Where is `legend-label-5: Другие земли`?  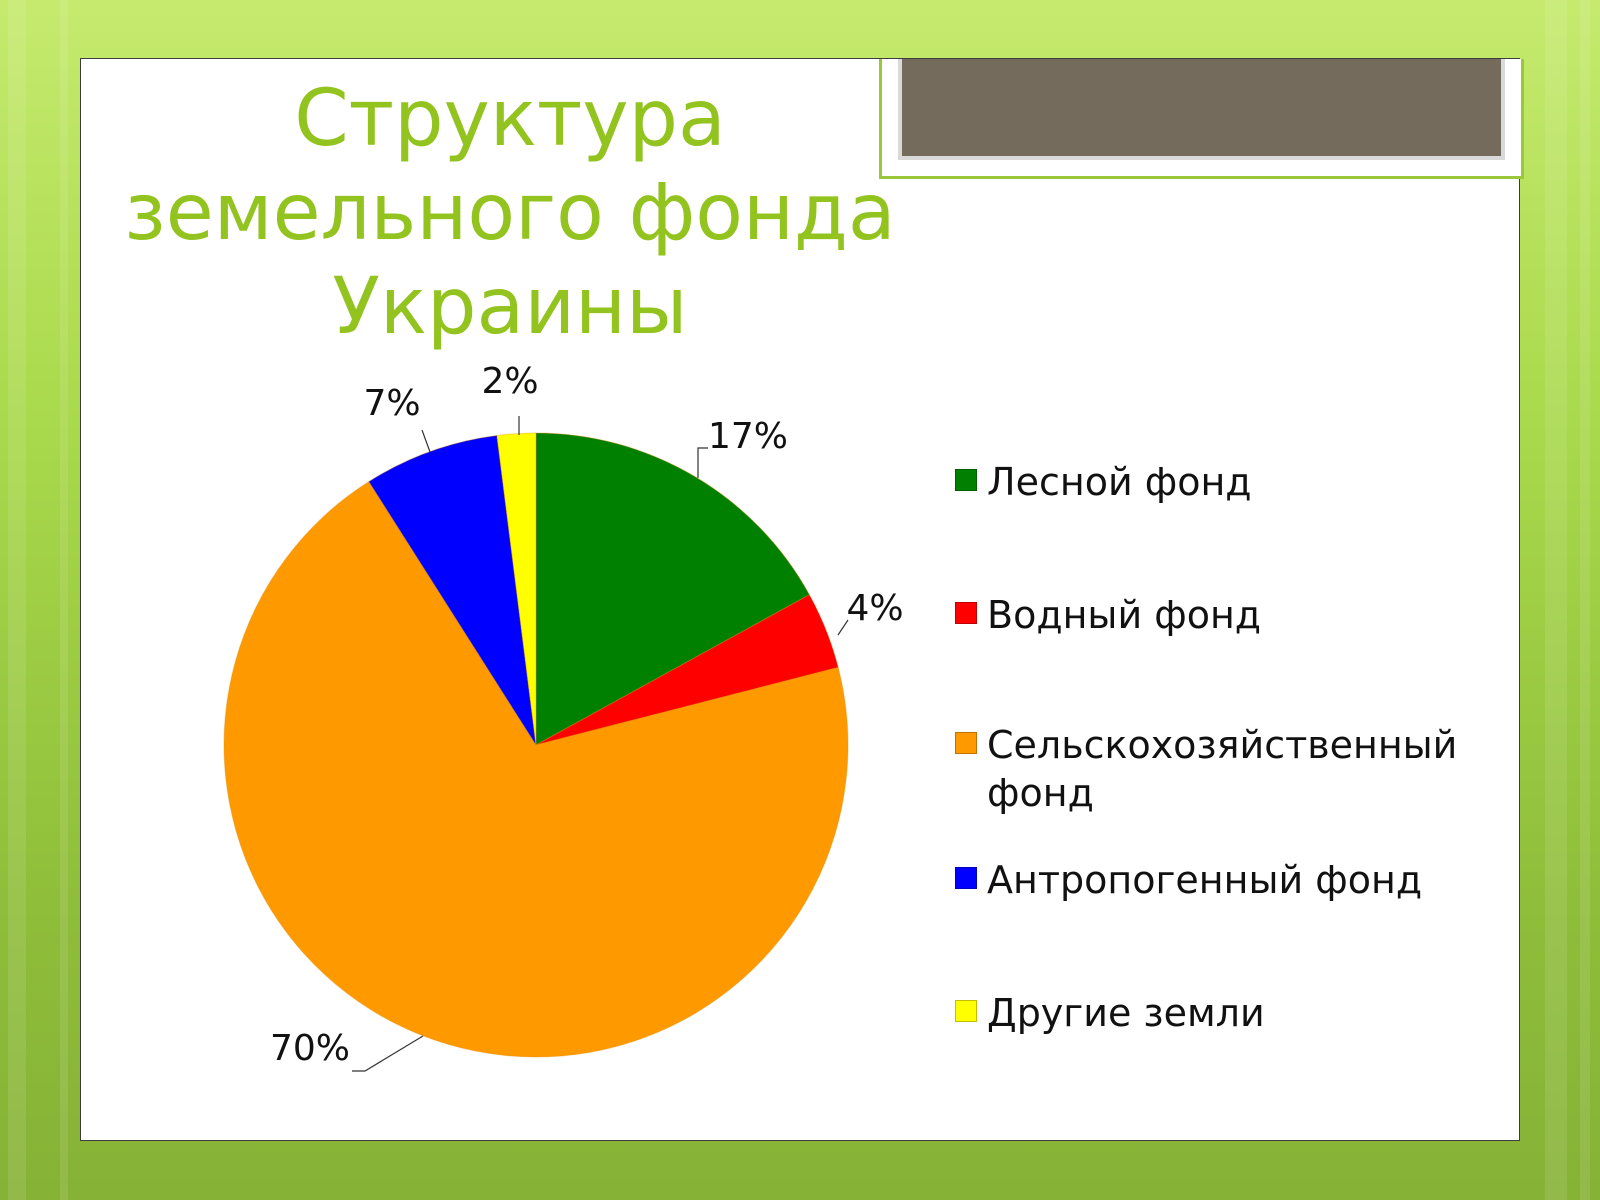
legend-label-5: Другие земли is located at coordinates (1126, 1013).